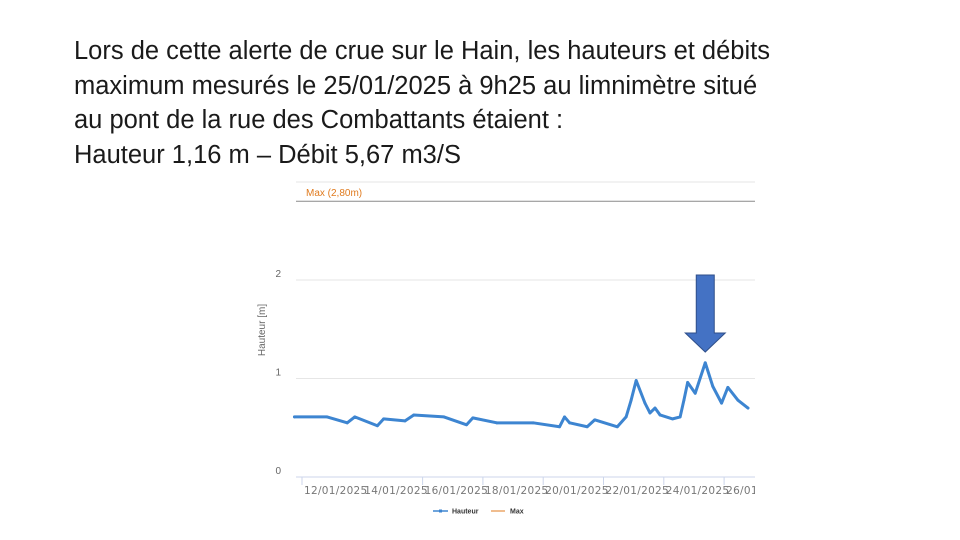 The width and height of the screenshot is (960, 540). What do you see at coordinates (396, 491) in the screenshot?
I see `x-tick-label: 14/01/2025` at bounding box center [396, 491].